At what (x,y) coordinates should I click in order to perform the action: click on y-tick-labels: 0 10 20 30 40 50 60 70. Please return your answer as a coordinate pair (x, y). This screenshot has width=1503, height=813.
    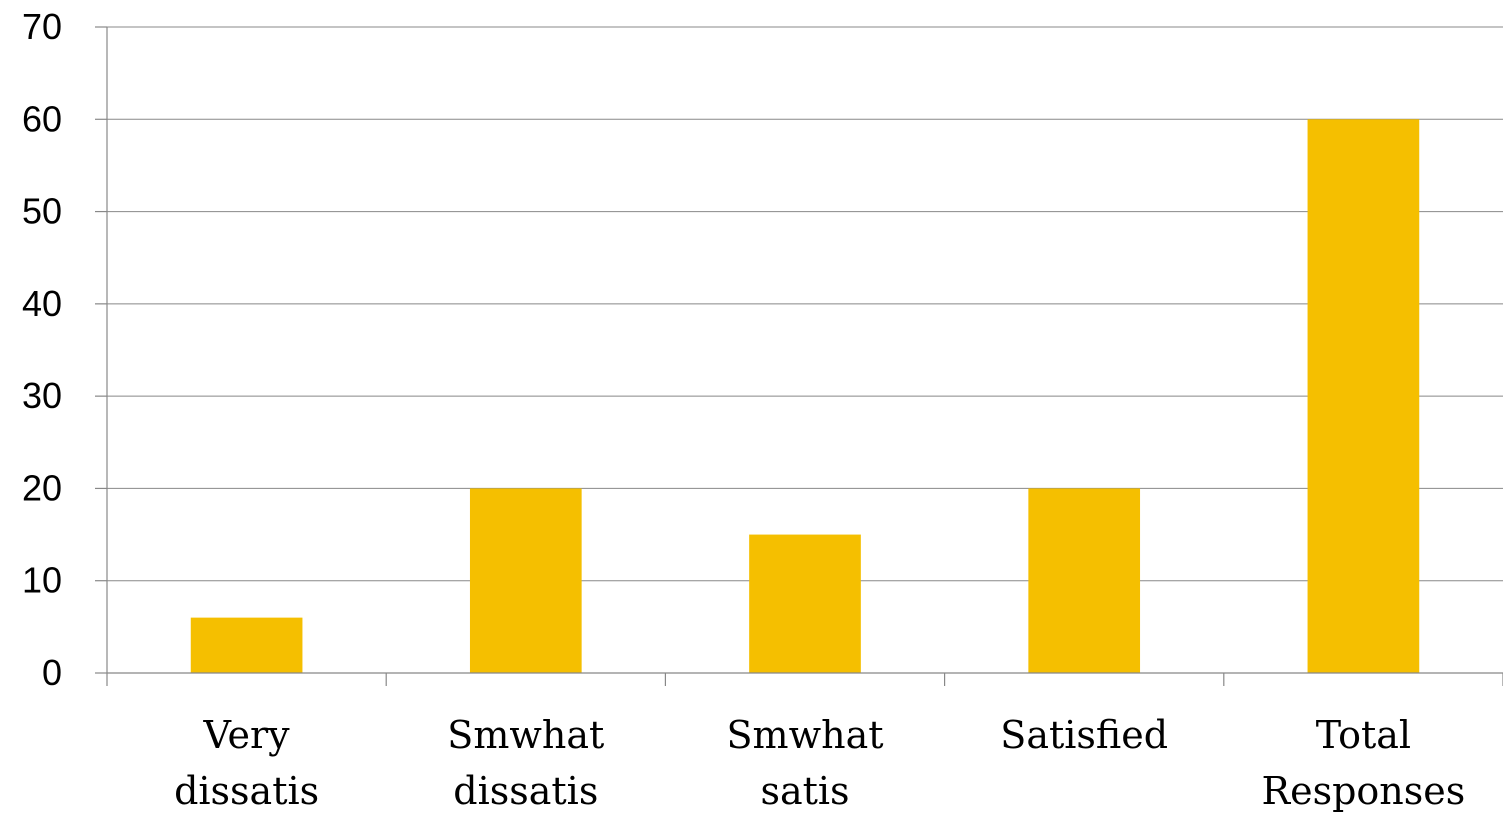
    Looking at the image, I should click on (42, 349).